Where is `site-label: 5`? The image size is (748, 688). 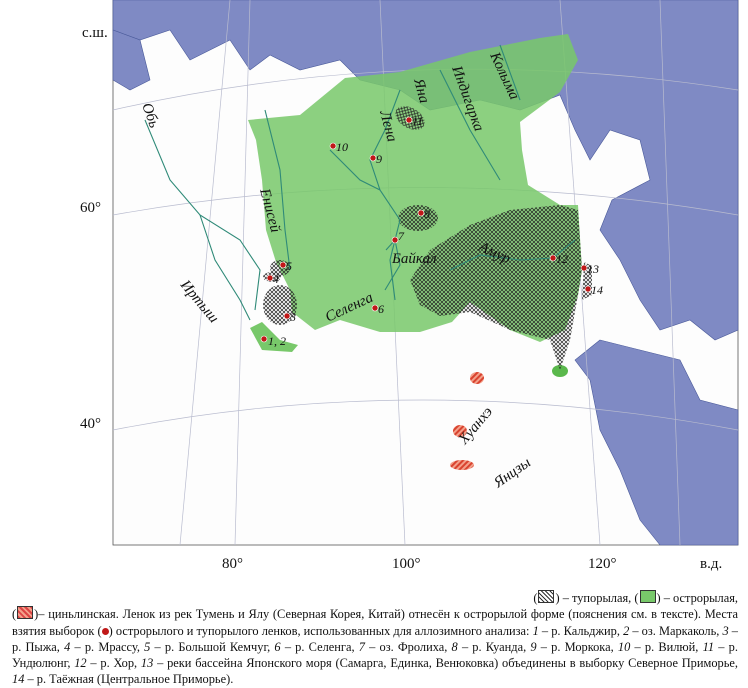
site-label: 5 is located at coordinates (289, 266).